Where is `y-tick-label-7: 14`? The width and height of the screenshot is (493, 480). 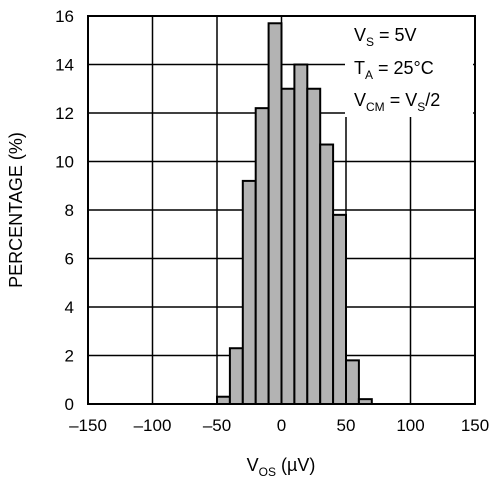 y-tick-label-7: 14 is located at coordinates (64, 65).